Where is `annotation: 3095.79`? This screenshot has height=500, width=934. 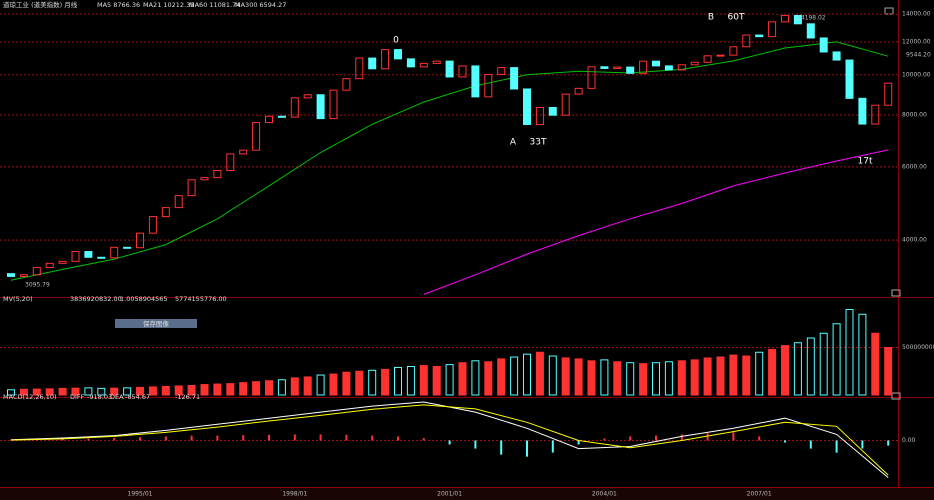 annotation: 3095.79 is located at coordinates (37, 285).